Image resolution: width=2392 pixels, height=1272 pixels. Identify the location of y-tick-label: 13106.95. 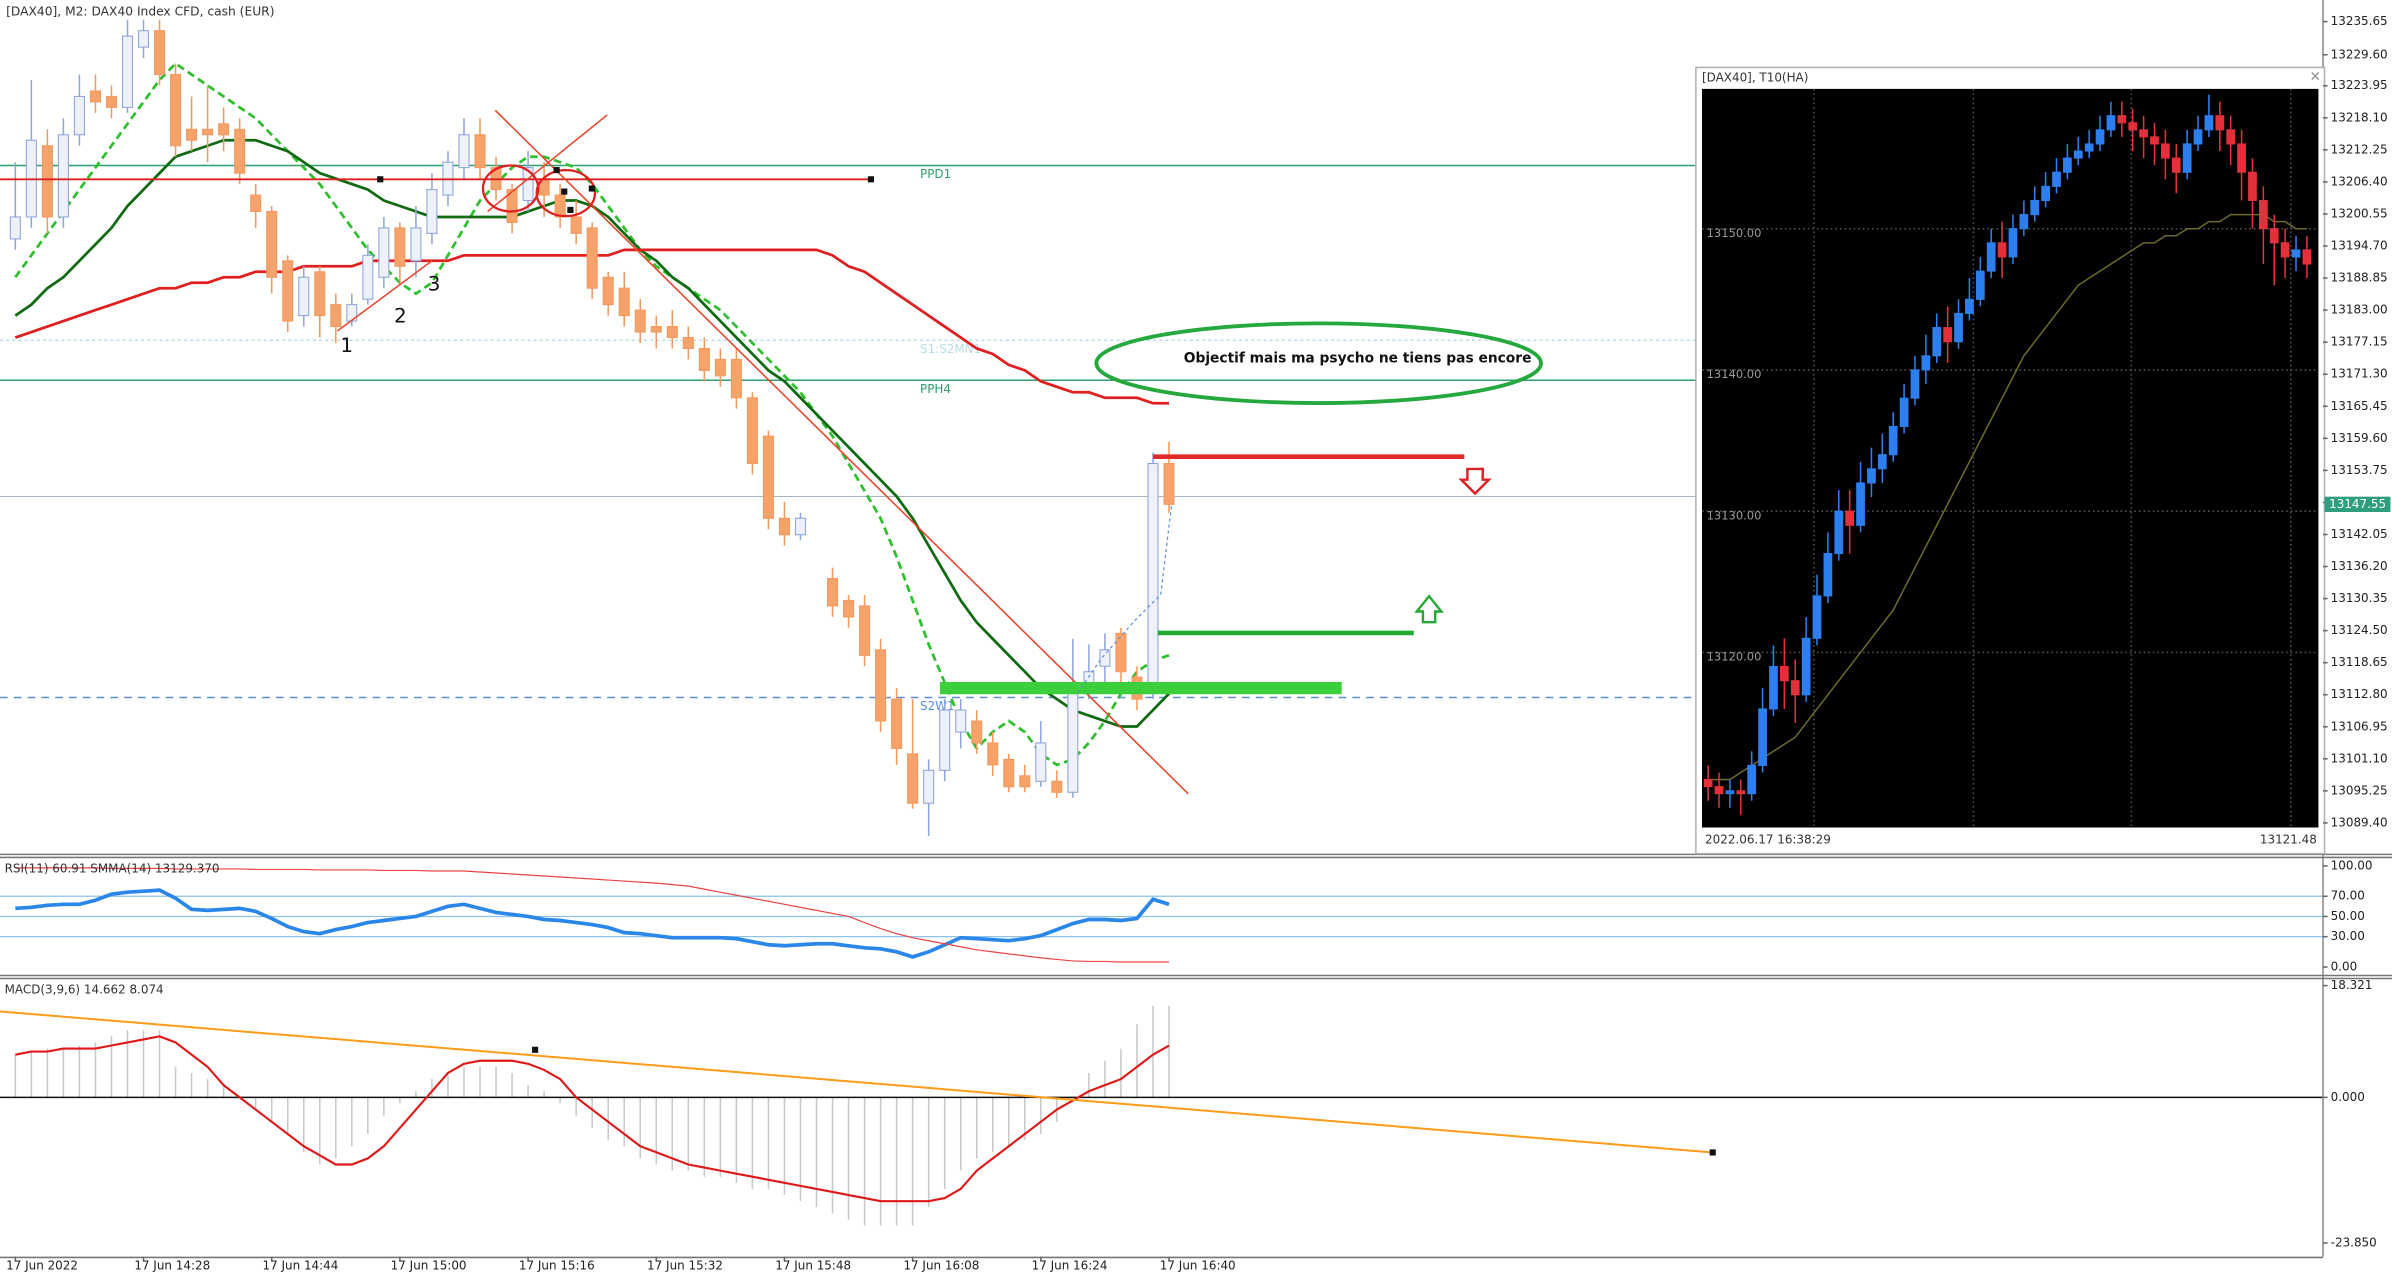
(2359, 726).